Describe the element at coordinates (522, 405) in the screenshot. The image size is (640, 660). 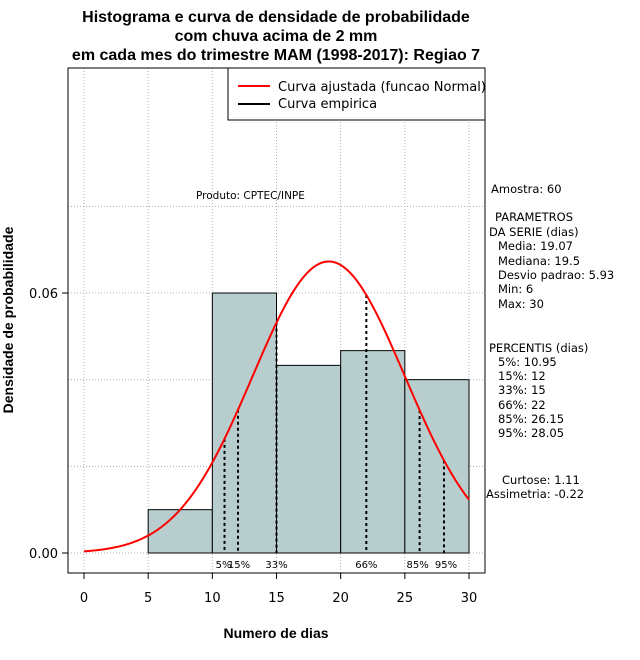
I see `stat-p66: 66%: 22` at that location.